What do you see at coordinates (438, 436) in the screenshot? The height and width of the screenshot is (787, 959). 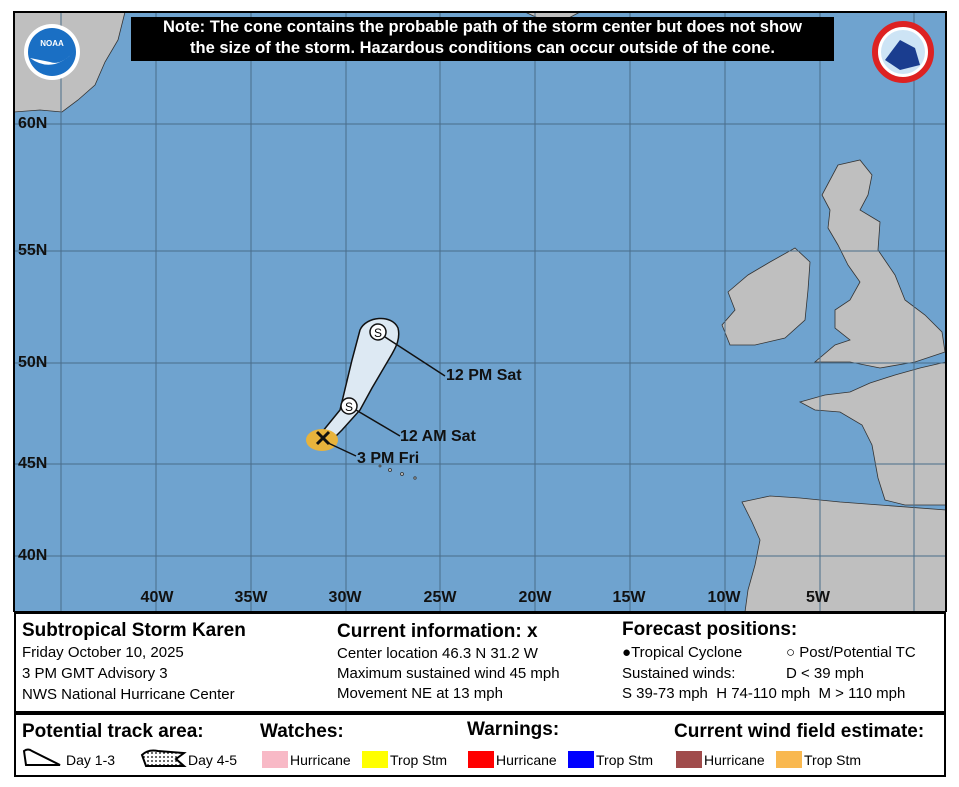 I see `track-label: 12 AM Sat` at bounding box center [438, 436].